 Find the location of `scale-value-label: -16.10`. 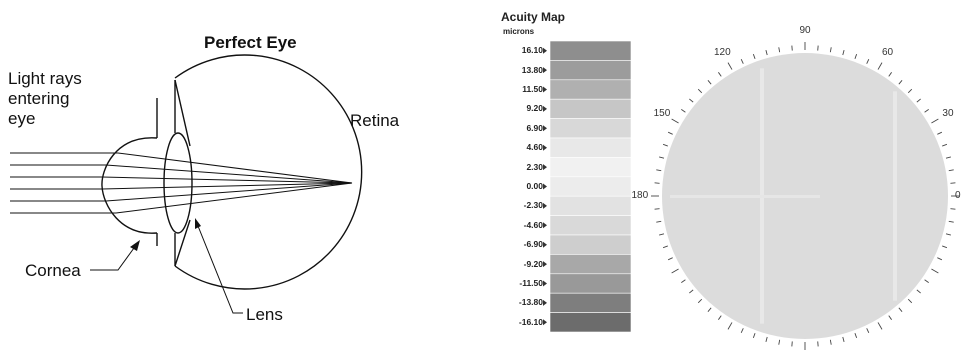

scale-value-label: -16.10 is located at coordinates (530, 321).